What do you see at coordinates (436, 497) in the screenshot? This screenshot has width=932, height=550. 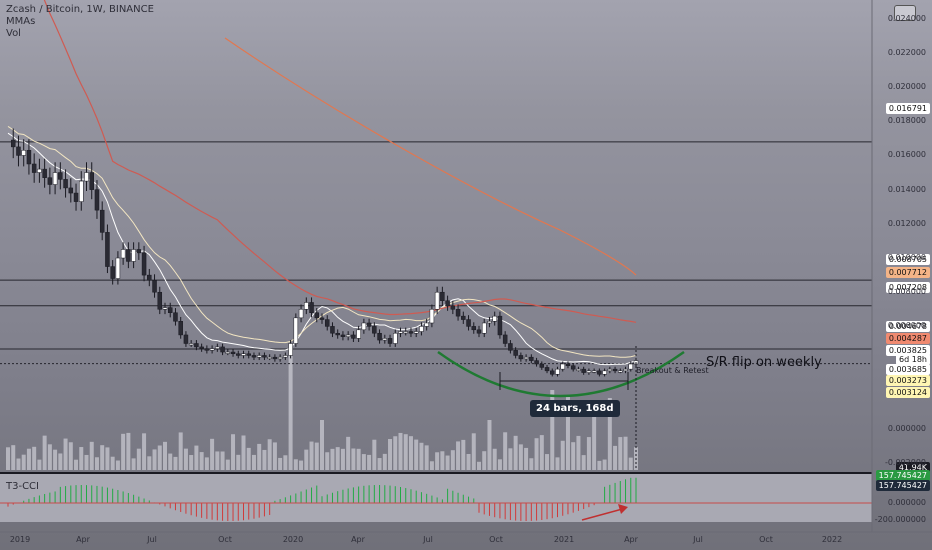 I see `t3-cci-pane` at bounding box center [436, 497].